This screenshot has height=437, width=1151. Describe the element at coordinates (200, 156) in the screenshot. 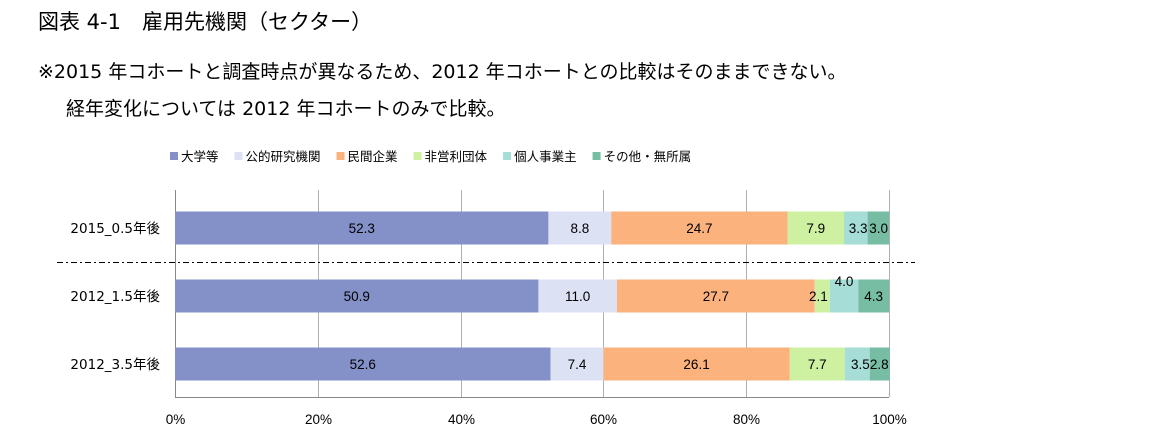

I see `legend-label: 大学等` at that location.